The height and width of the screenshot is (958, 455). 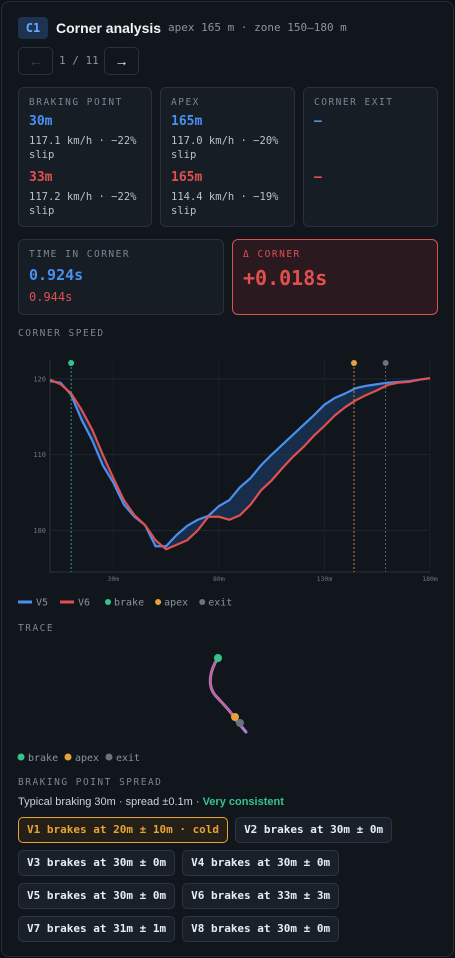 I want to click on braking-card, so click(x=85, y=157).